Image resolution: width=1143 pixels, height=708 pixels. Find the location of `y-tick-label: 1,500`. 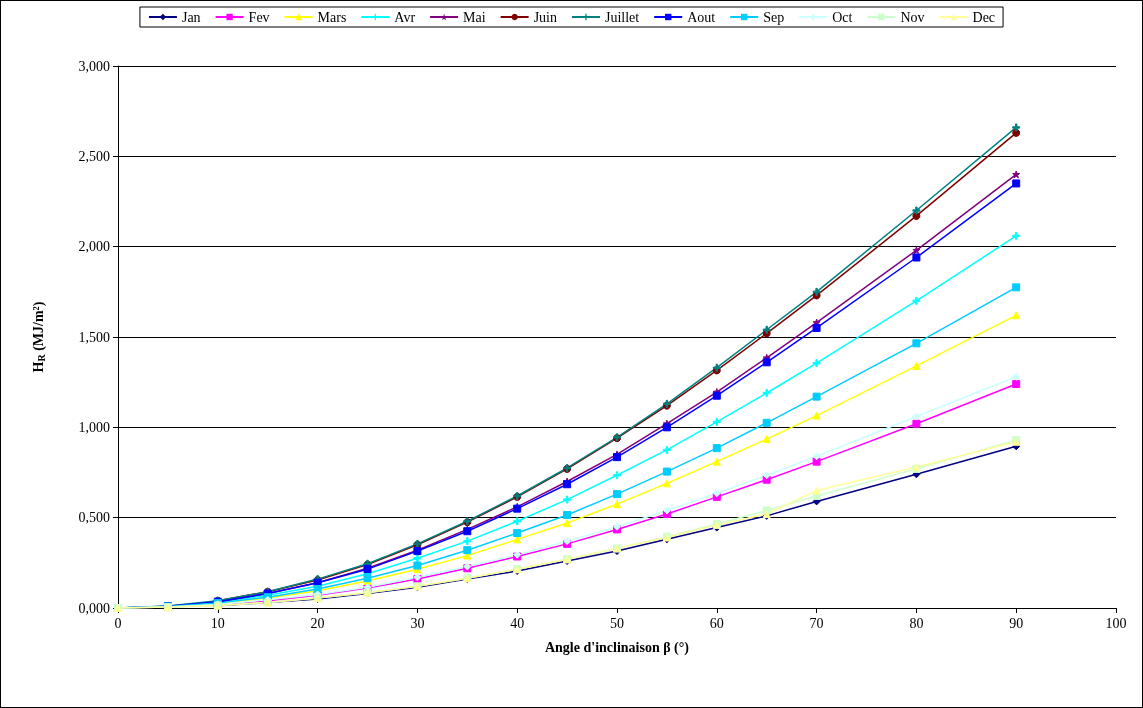

y-tick-label: 1,500 is located at coordinates (94, 337).